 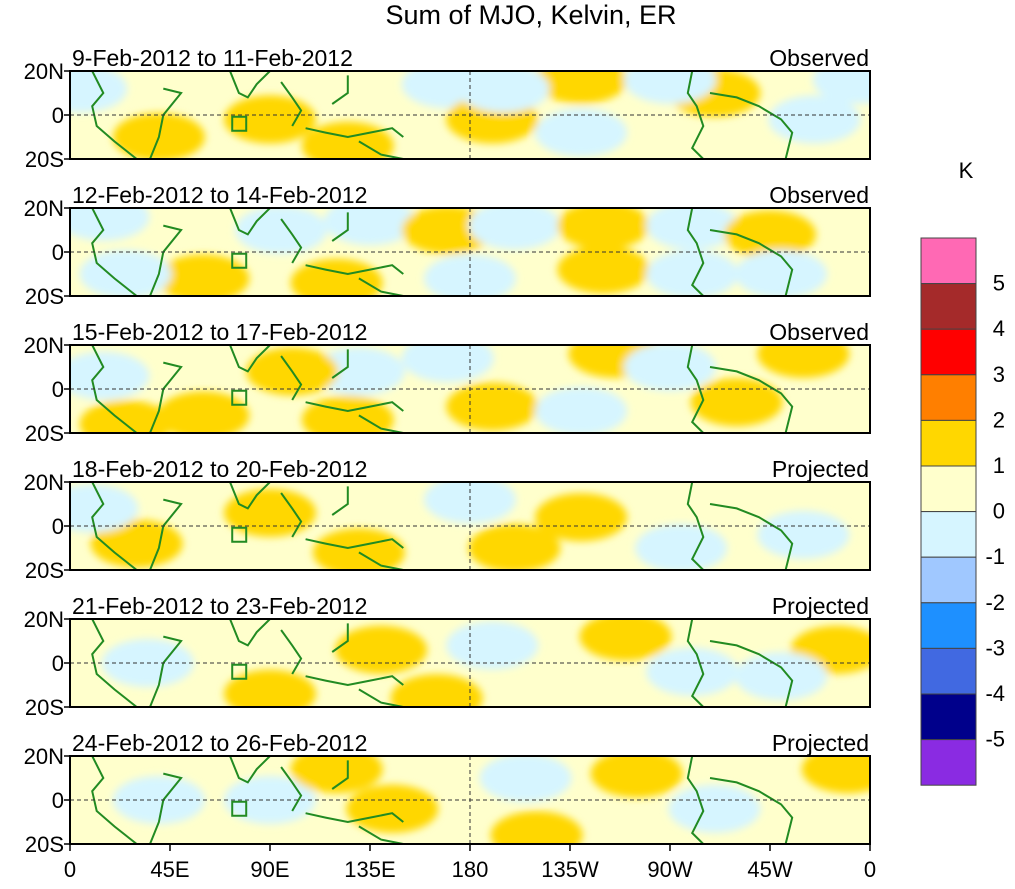 What do you see at coordinates (219, 195) in the screenshot?
I see `panel-date-range: 12-Feb-2012 to 14-Feb-2012` at bounding box center [219, 195].